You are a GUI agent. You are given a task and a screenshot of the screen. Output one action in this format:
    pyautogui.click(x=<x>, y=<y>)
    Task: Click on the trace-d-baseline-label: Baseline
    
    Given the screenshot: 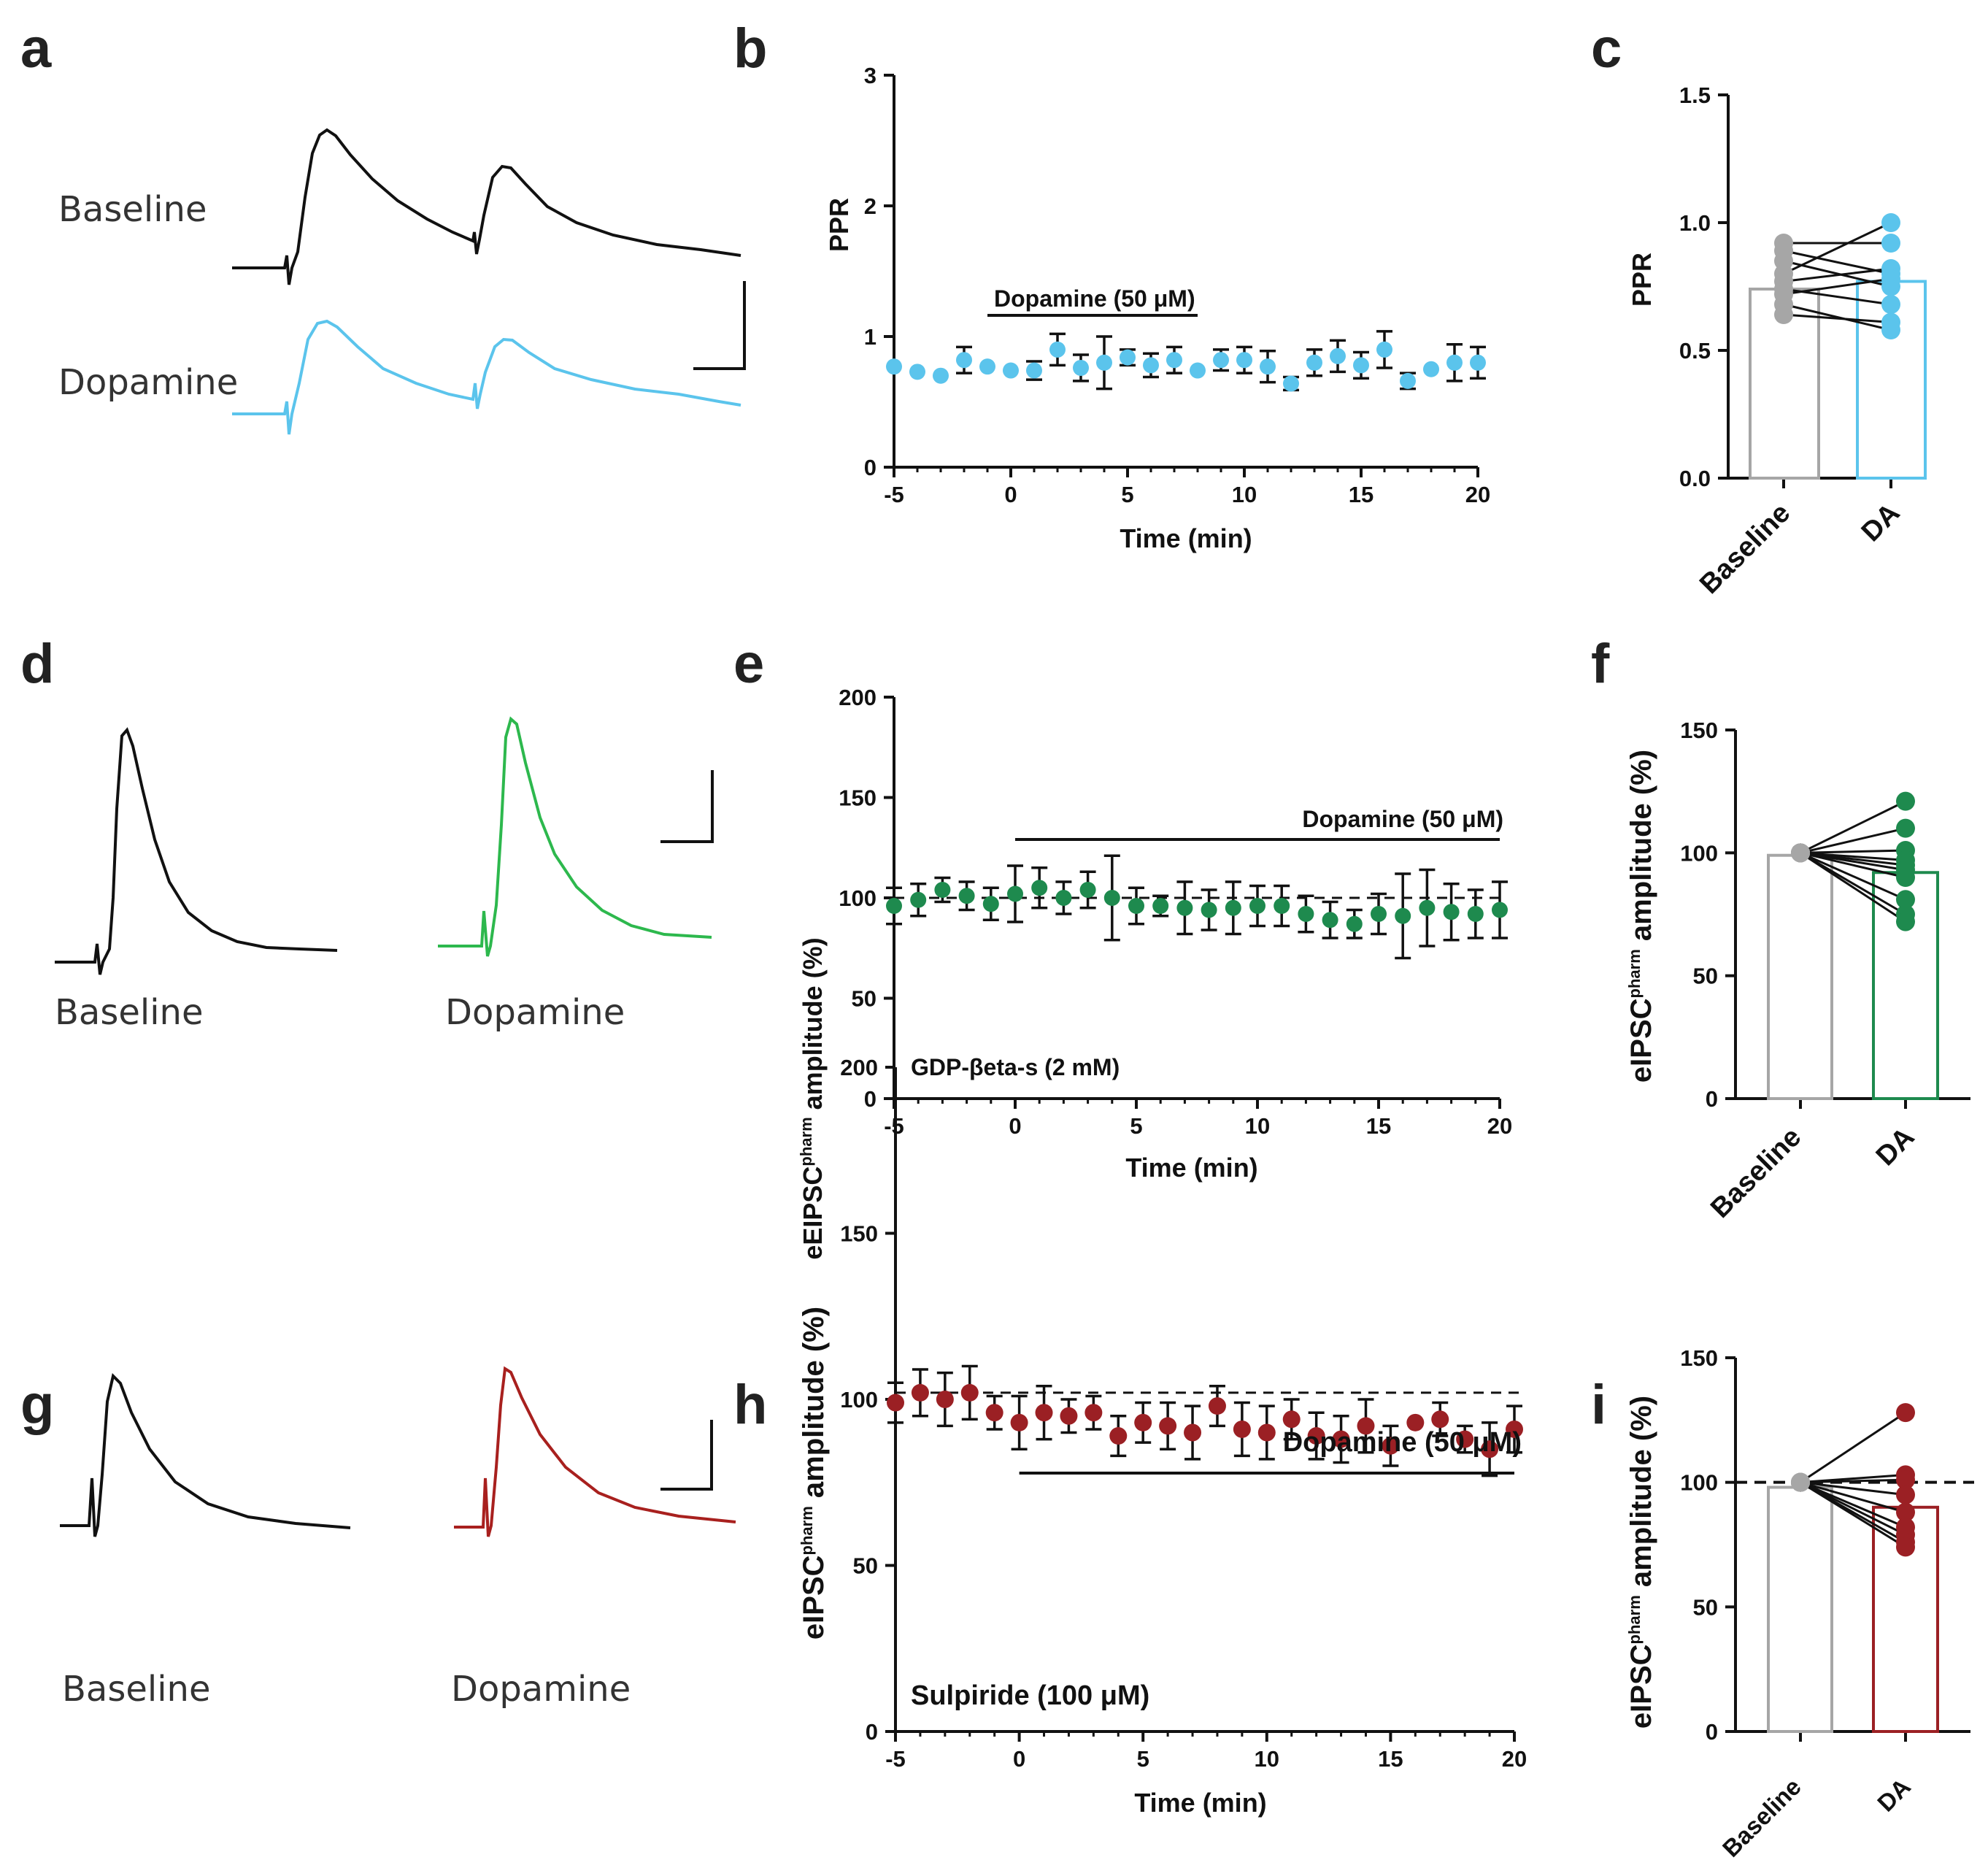 What is the action you would take?
    pyautogui.click(x=129, y=1012)
    